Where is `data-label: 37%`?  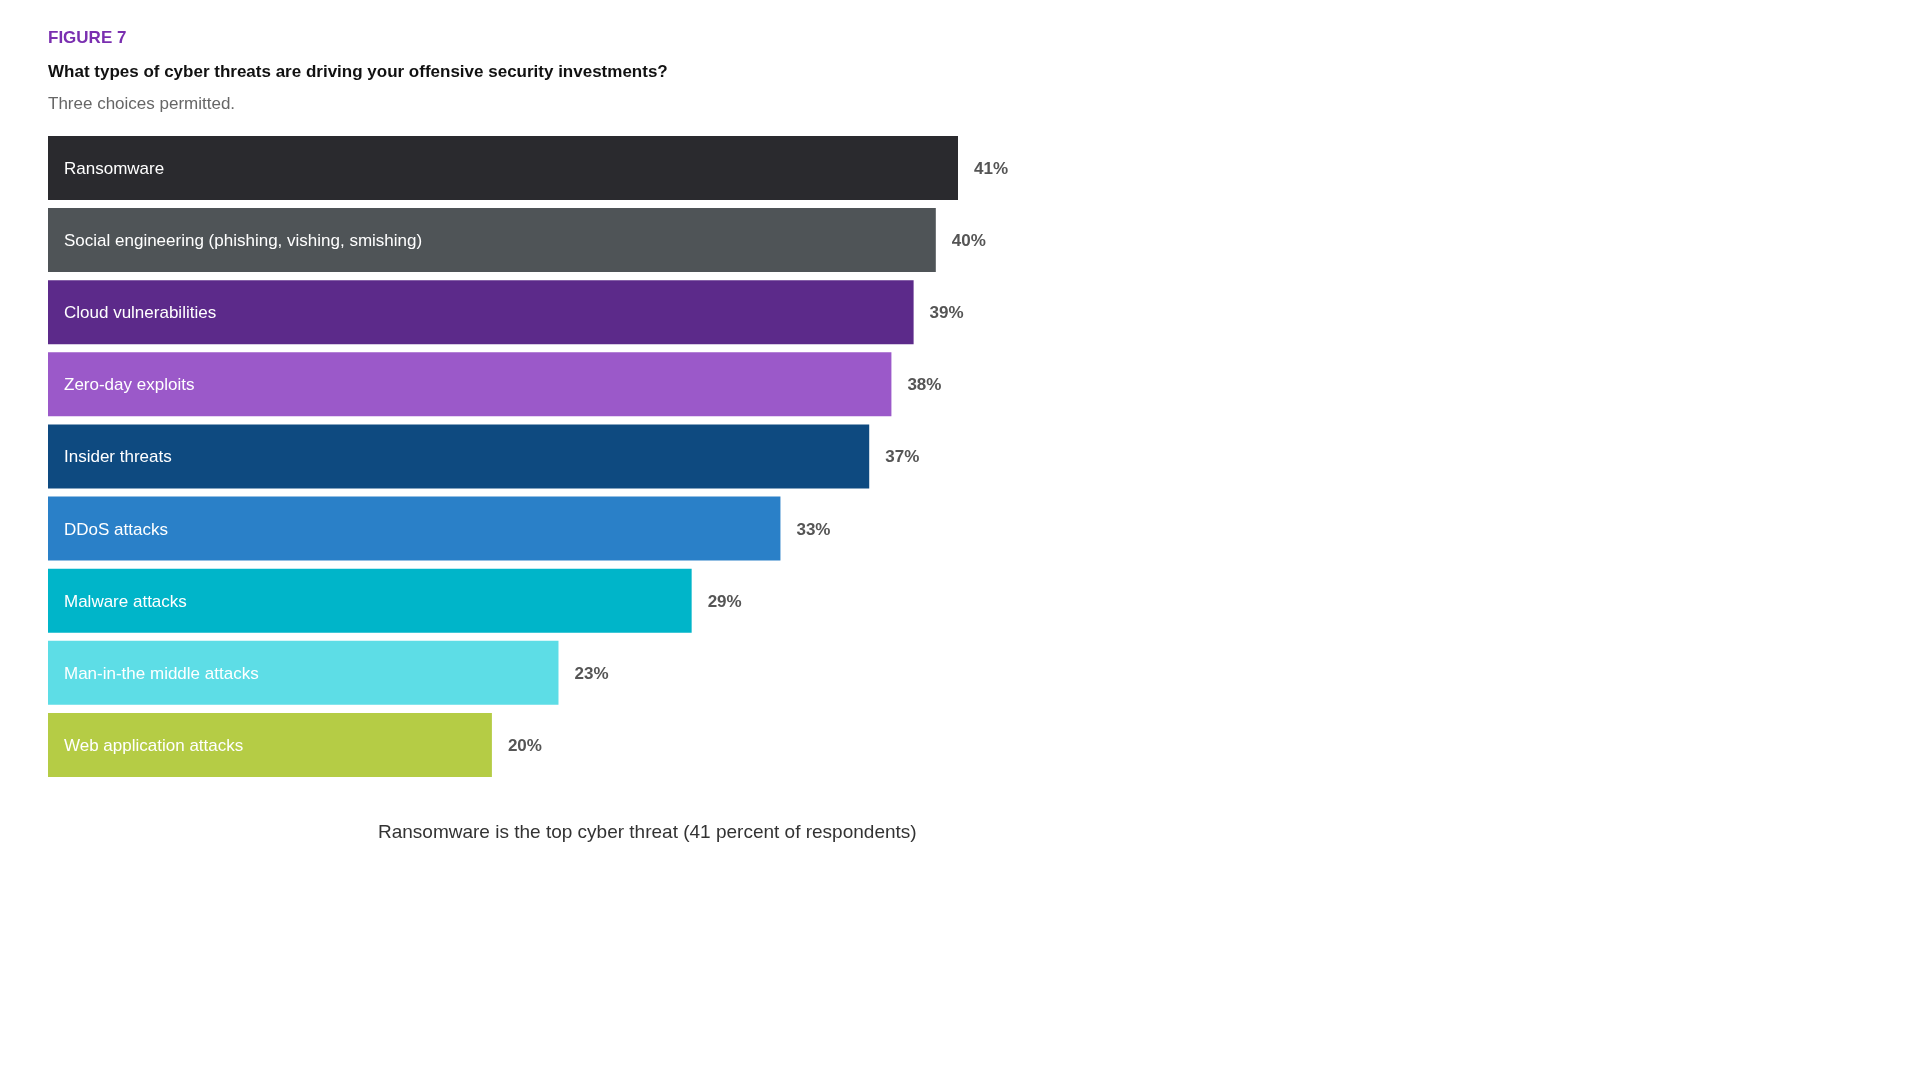 data-label: 37% is located at coordinates (902, 457).